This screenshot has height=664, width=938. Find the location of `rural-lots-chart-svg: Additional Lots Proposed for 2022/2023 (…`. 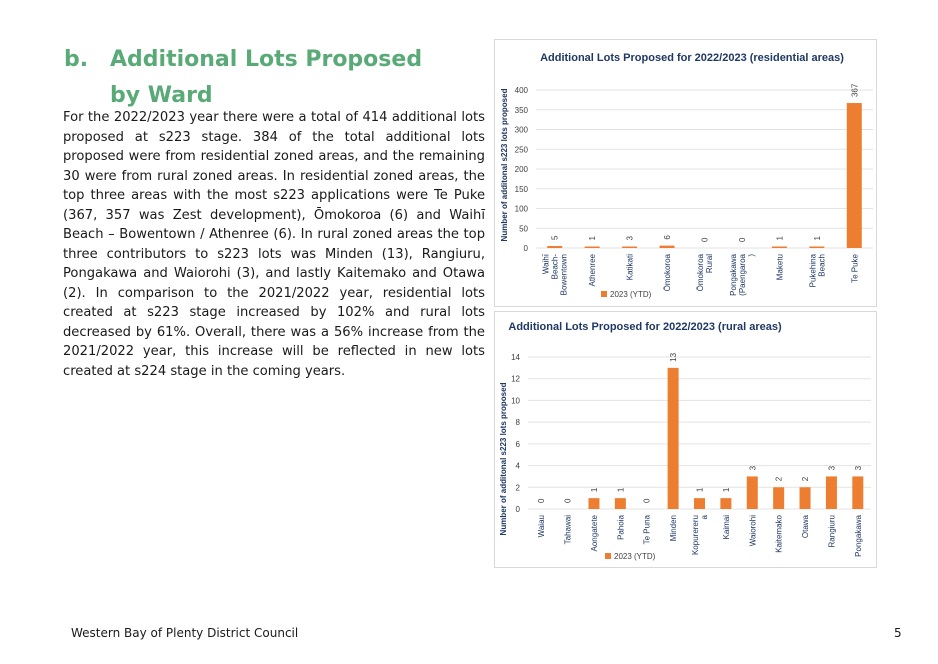

rural-lots-chart-svg: Additional Lots Proposed for 2022/2023 (… is located at coordinates (685, 441).